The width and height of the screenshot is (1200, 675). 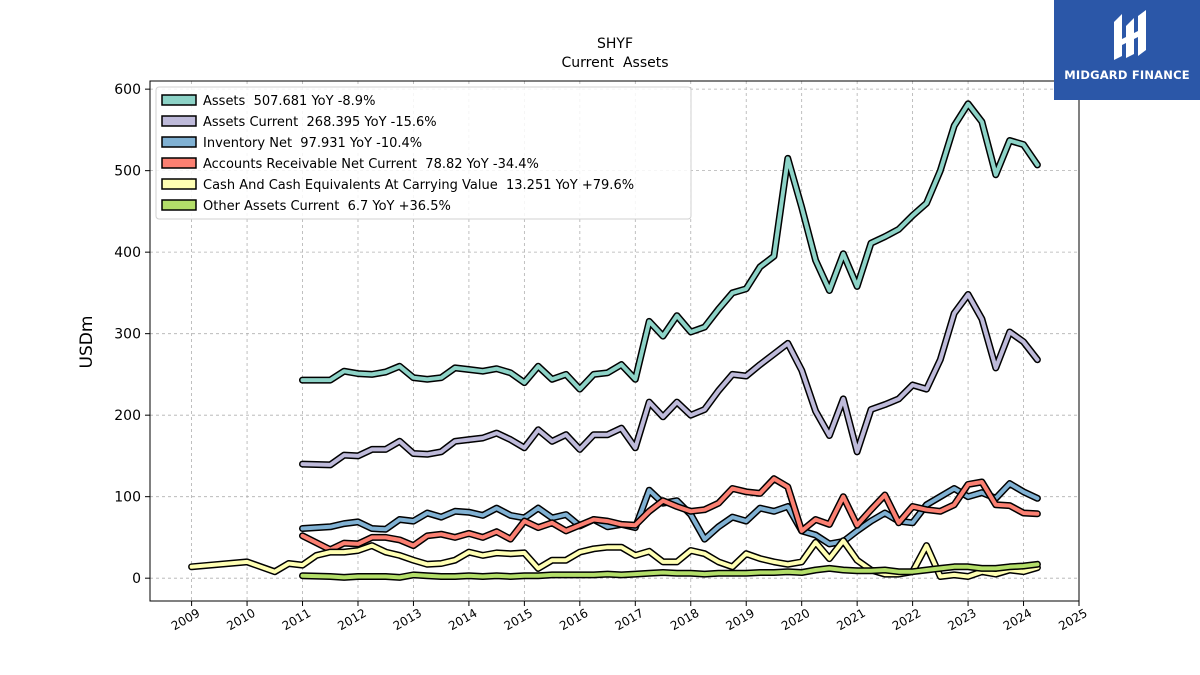 What do you see at coordinates (1127, 75) in the screenshot?
I see `brand-name: MIDGARD FINANCE` at bounding box center [1127, 75].